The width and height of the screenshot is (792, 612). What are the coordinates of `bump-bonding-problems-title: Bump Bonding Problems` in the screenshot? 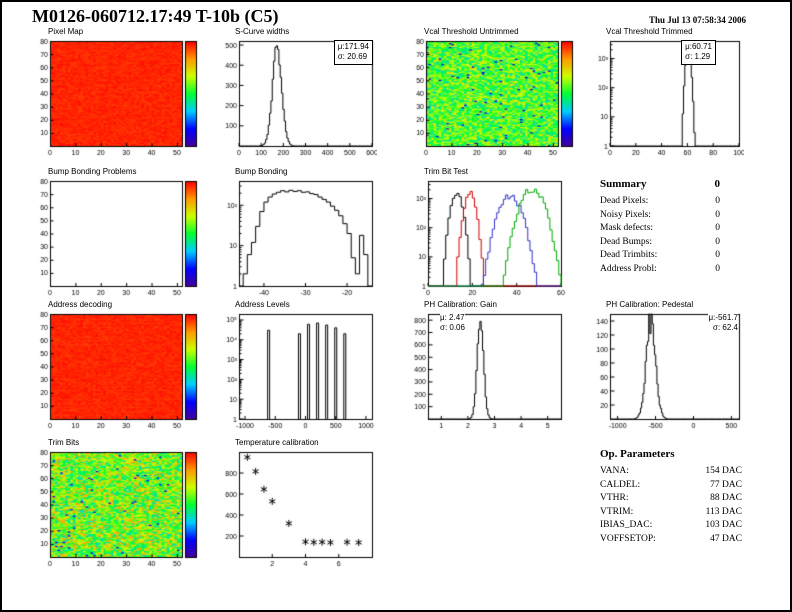 It's located at (92, 171).